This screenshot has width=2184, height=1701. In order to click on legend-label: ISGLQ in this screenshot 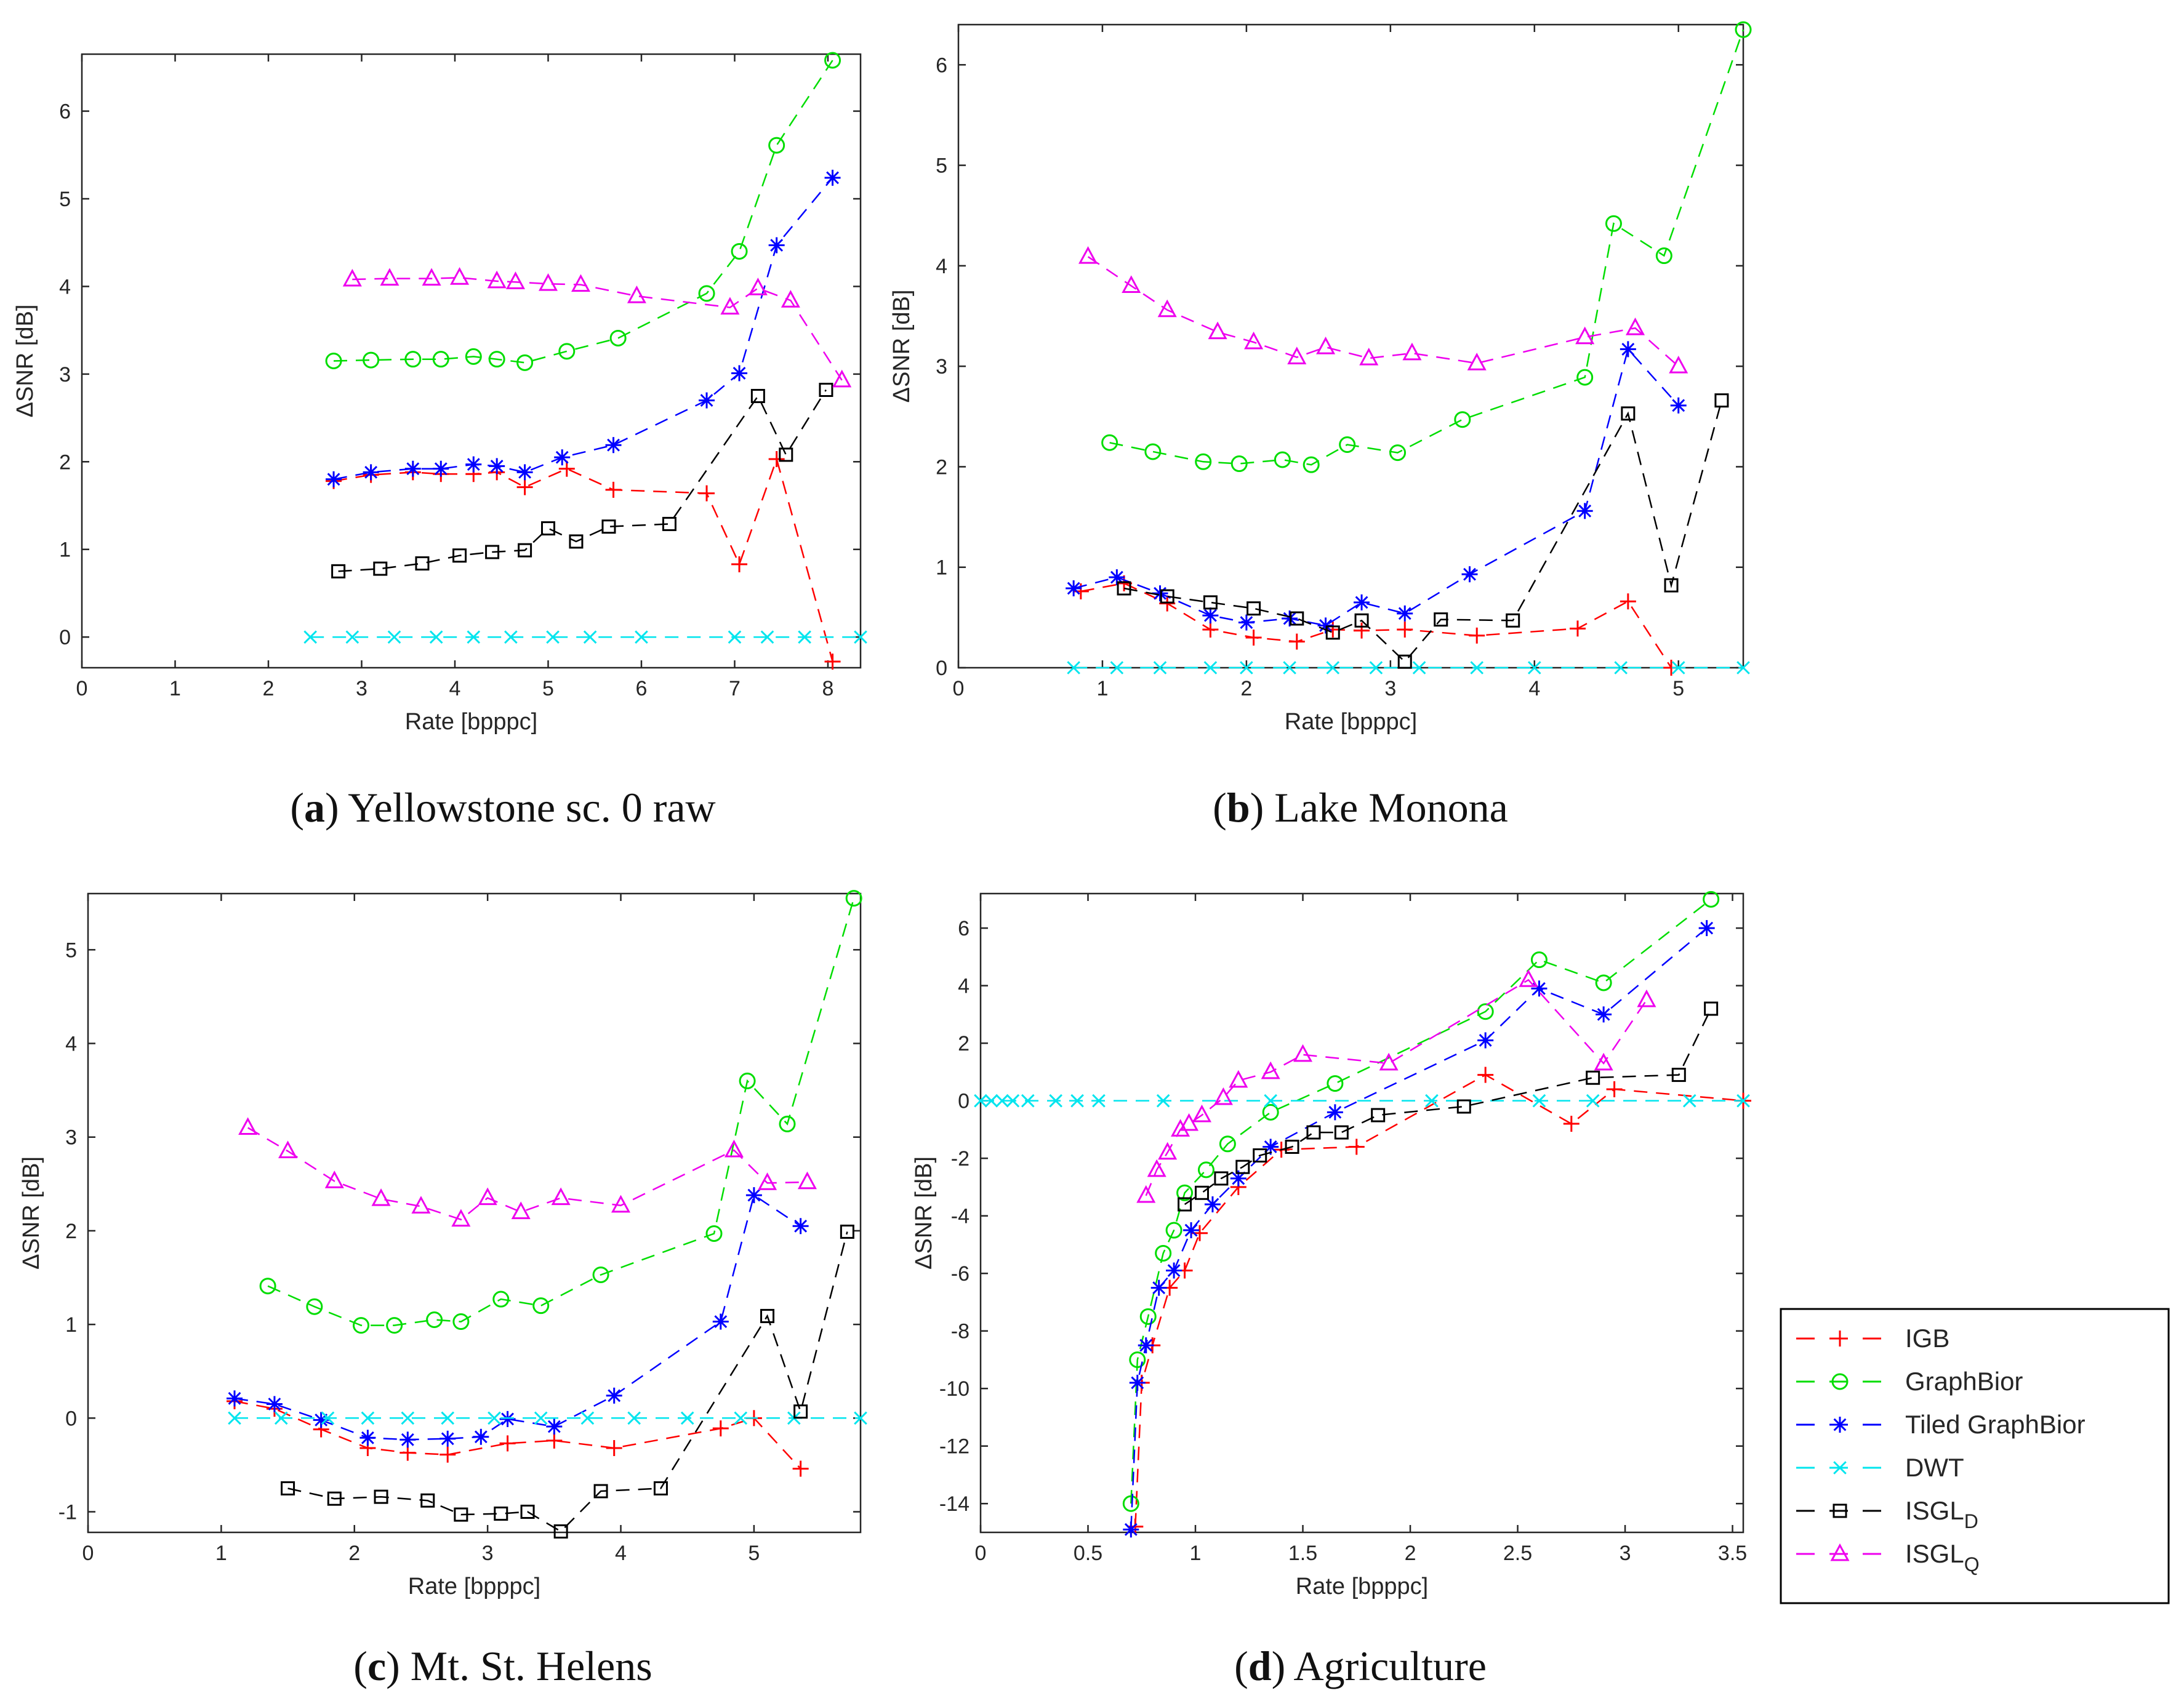, I will do `click(1943, 1557)`.